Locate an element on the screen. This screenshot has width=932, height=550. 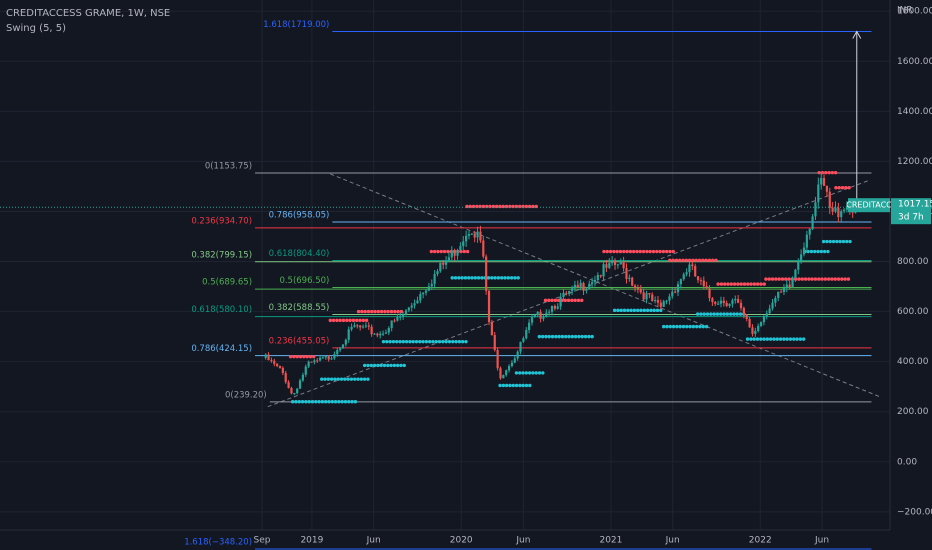
symbol-title: CREDITACCESS GRAME, 1W, NSE is located at coordinates (88, 13).